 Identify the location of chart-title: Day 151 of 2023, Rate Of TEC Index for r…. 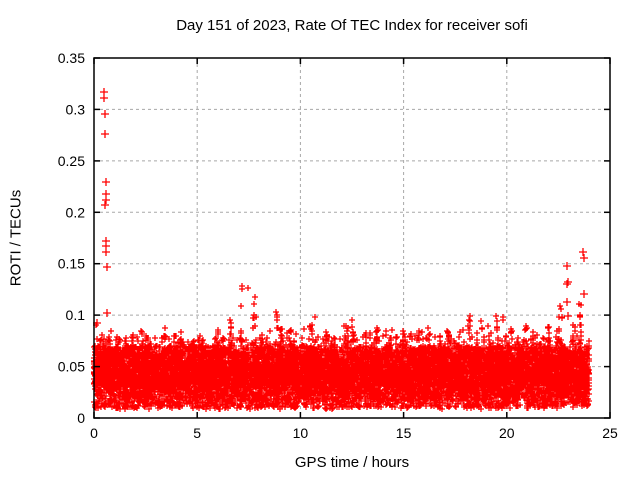
(352, 25).